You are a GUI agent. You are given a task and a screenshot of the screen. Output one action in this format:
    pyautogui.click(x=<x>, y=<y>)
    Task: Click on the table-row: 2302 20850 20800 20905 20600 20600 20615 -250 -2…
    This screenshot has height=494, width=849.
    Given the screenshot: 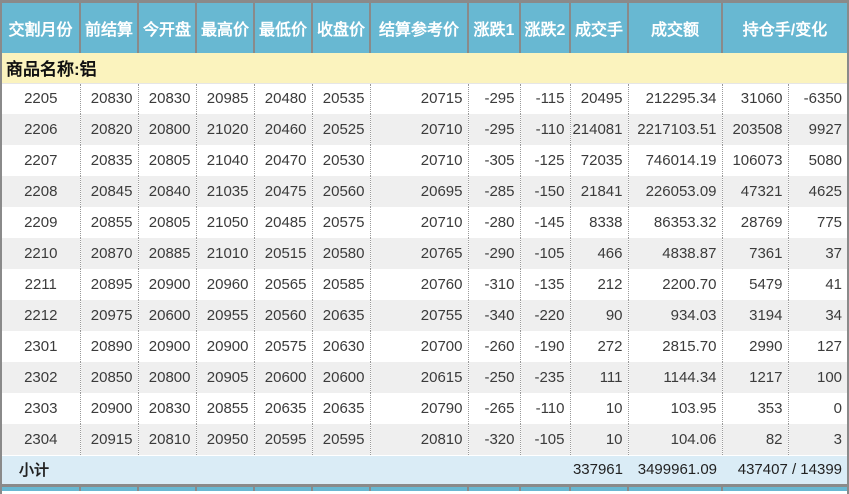 What is the action you would take?
    pyautogui.click(x=425, y=377)
    